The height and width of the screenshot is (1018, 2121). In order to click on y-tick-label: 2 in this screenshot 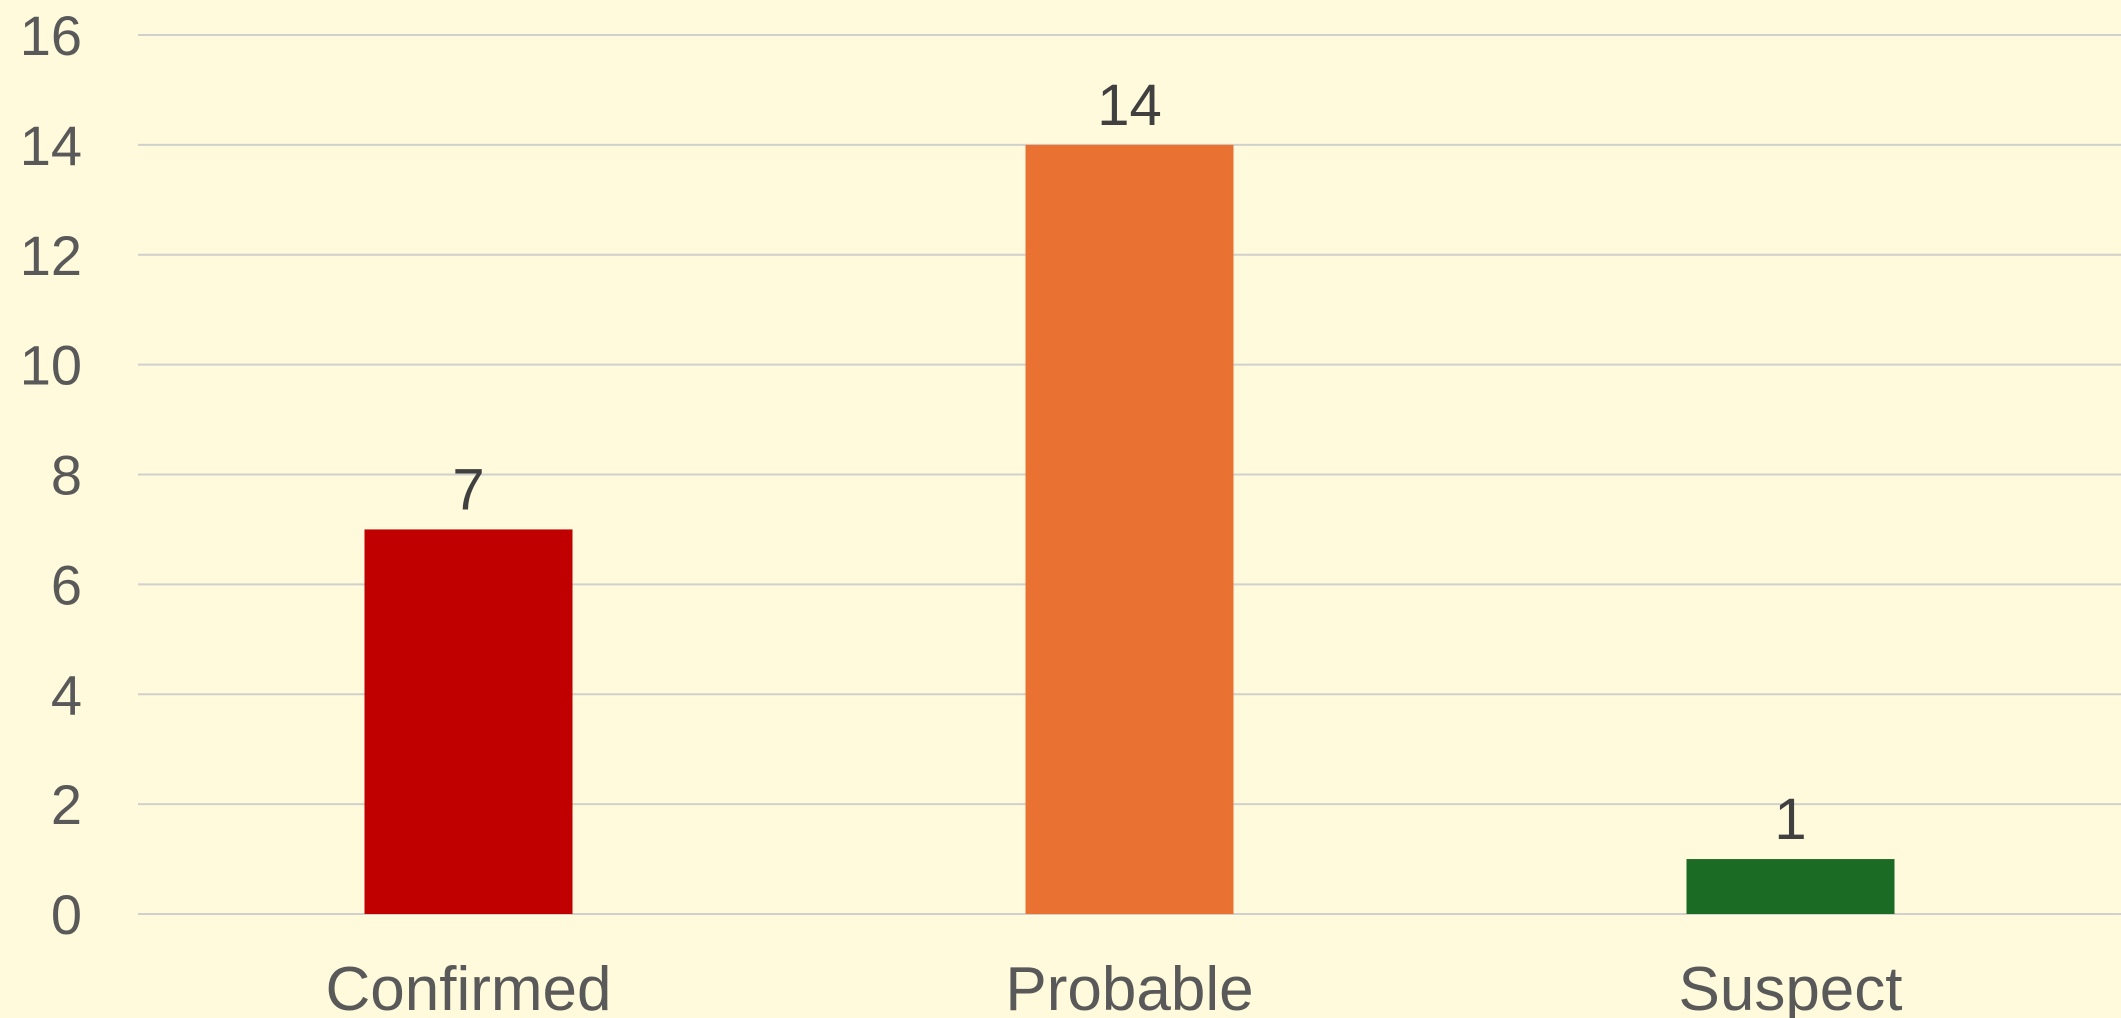, I will do `click(66, 804)`.